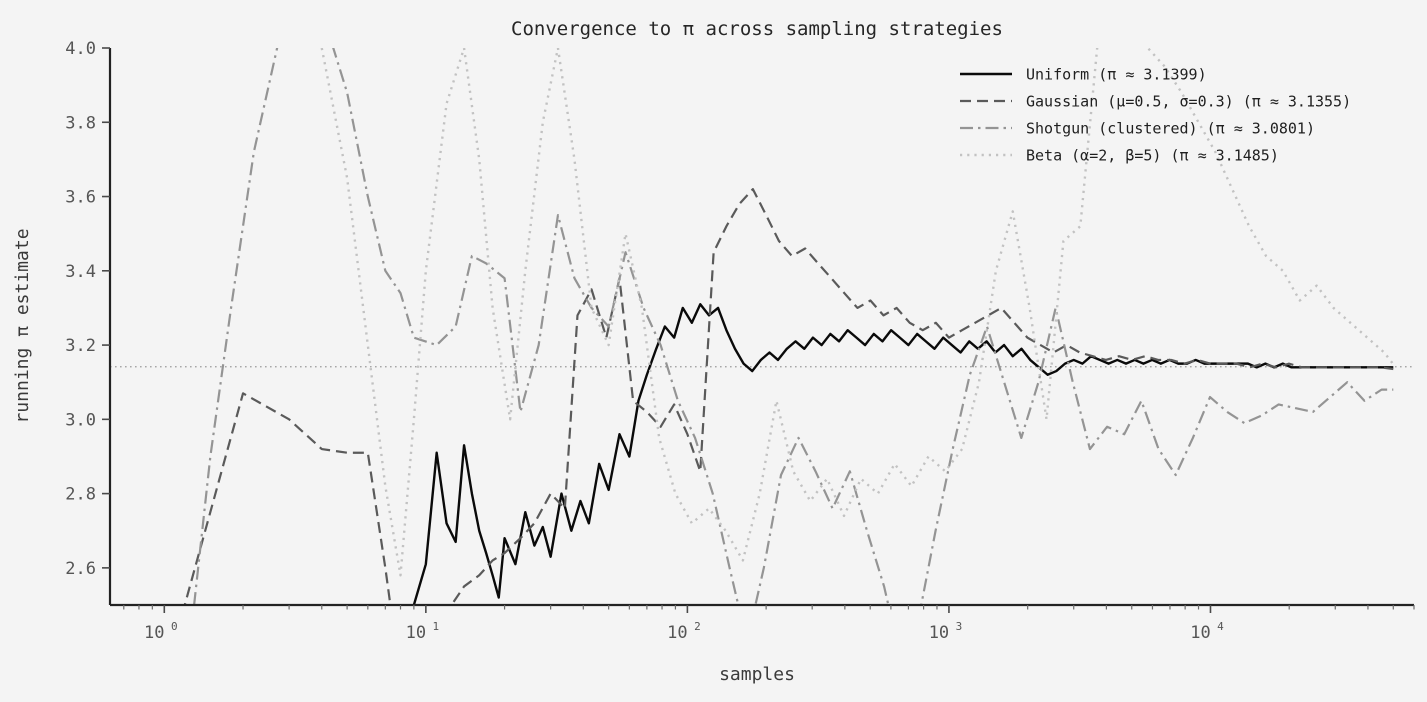 The width and height of the screenshot is (1427, 702). I want to click on svg-text: 3, so click(959, 626).